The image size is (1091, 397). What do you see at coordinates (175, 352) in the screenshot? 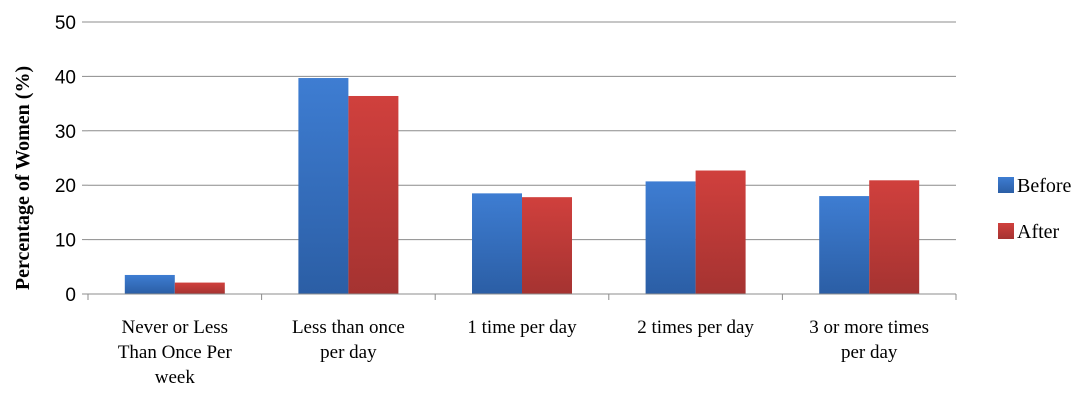
I see `x-tick-label: Than Once Per` at bounding box center [175, 352].